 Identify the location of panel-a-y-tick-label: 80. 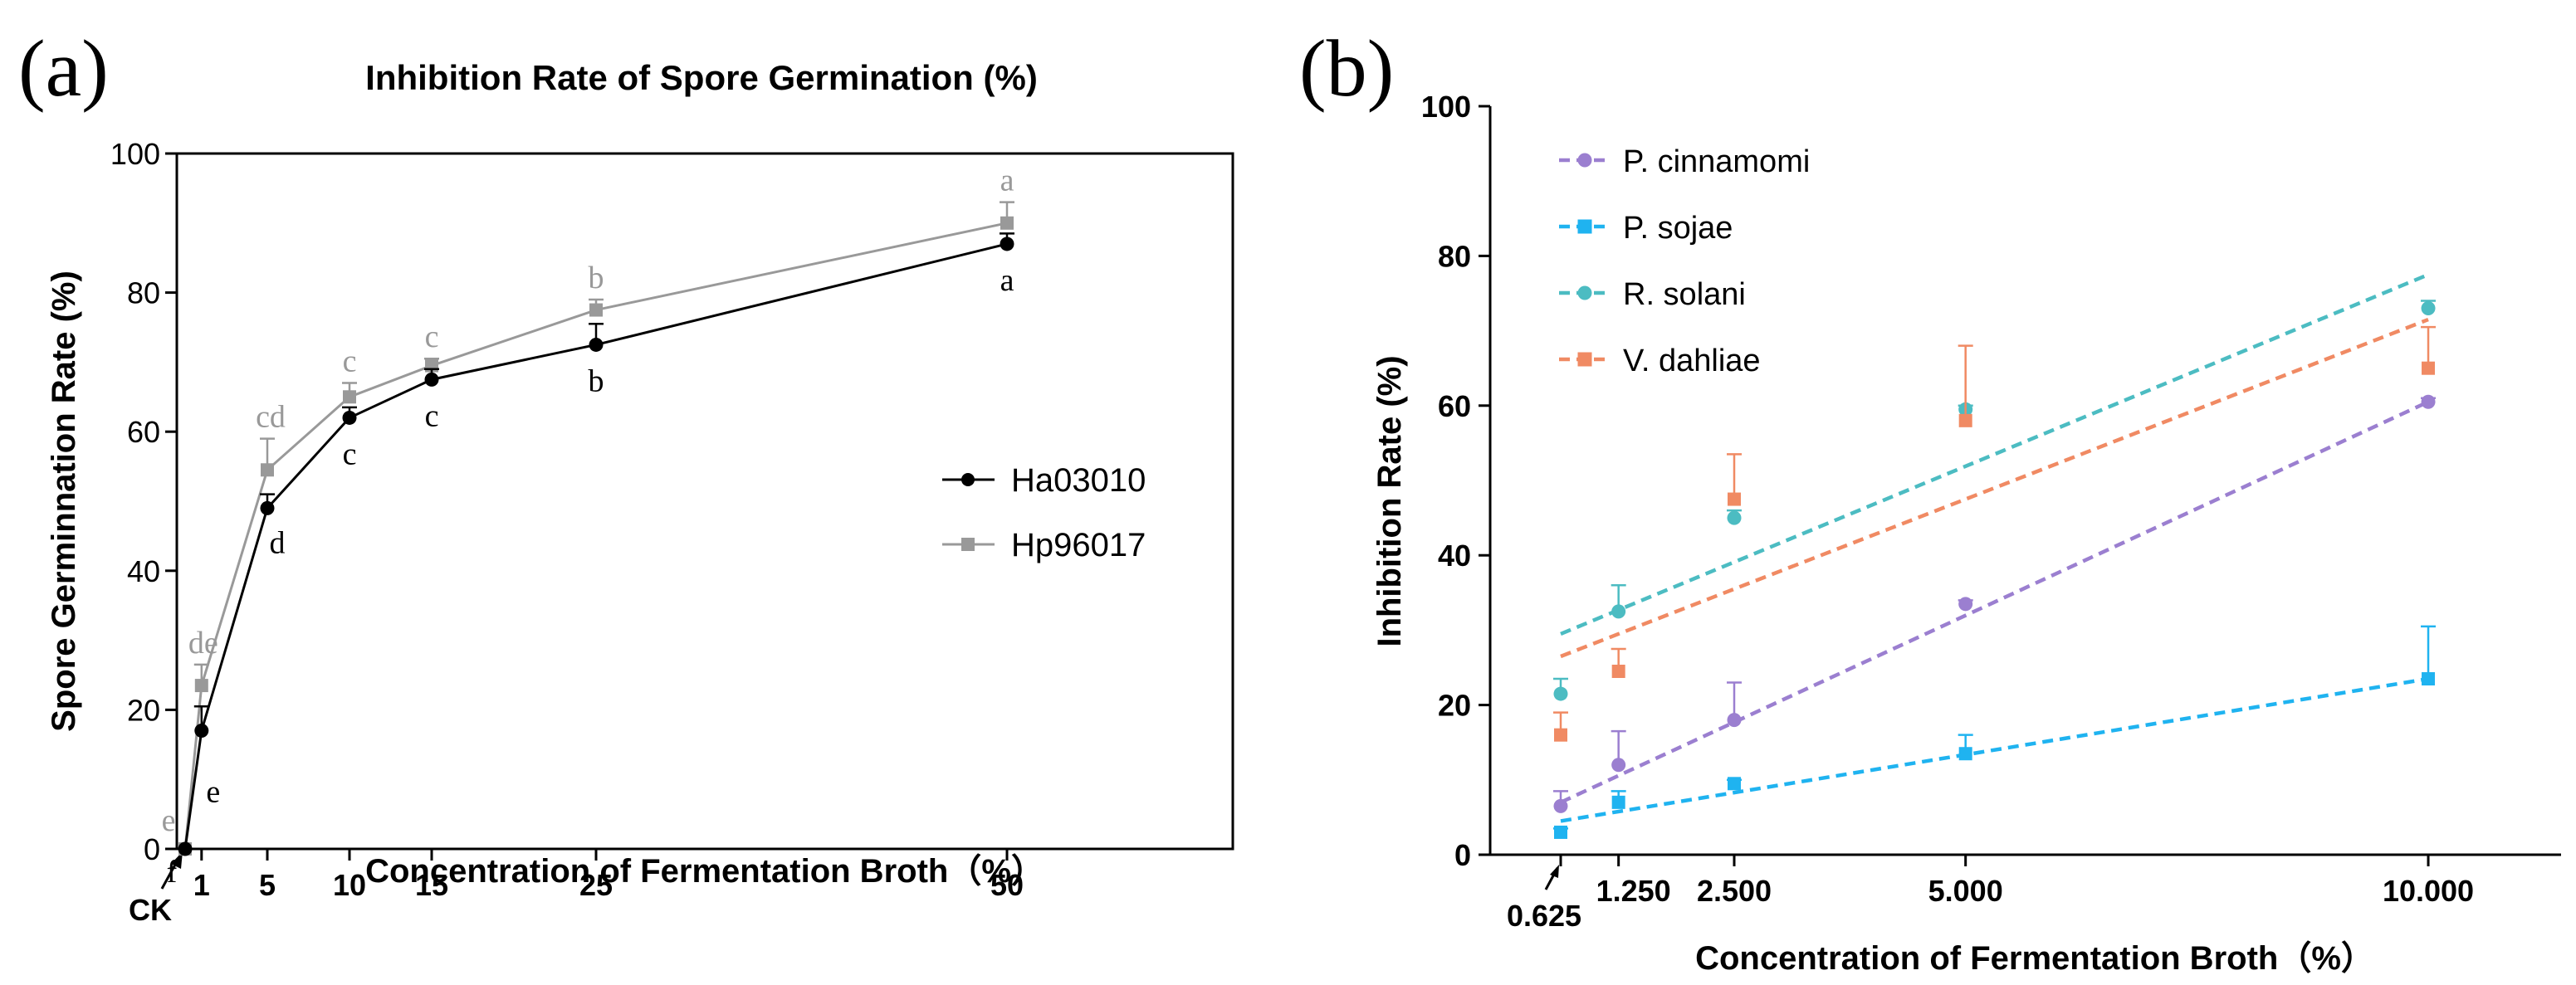
(143, 293).